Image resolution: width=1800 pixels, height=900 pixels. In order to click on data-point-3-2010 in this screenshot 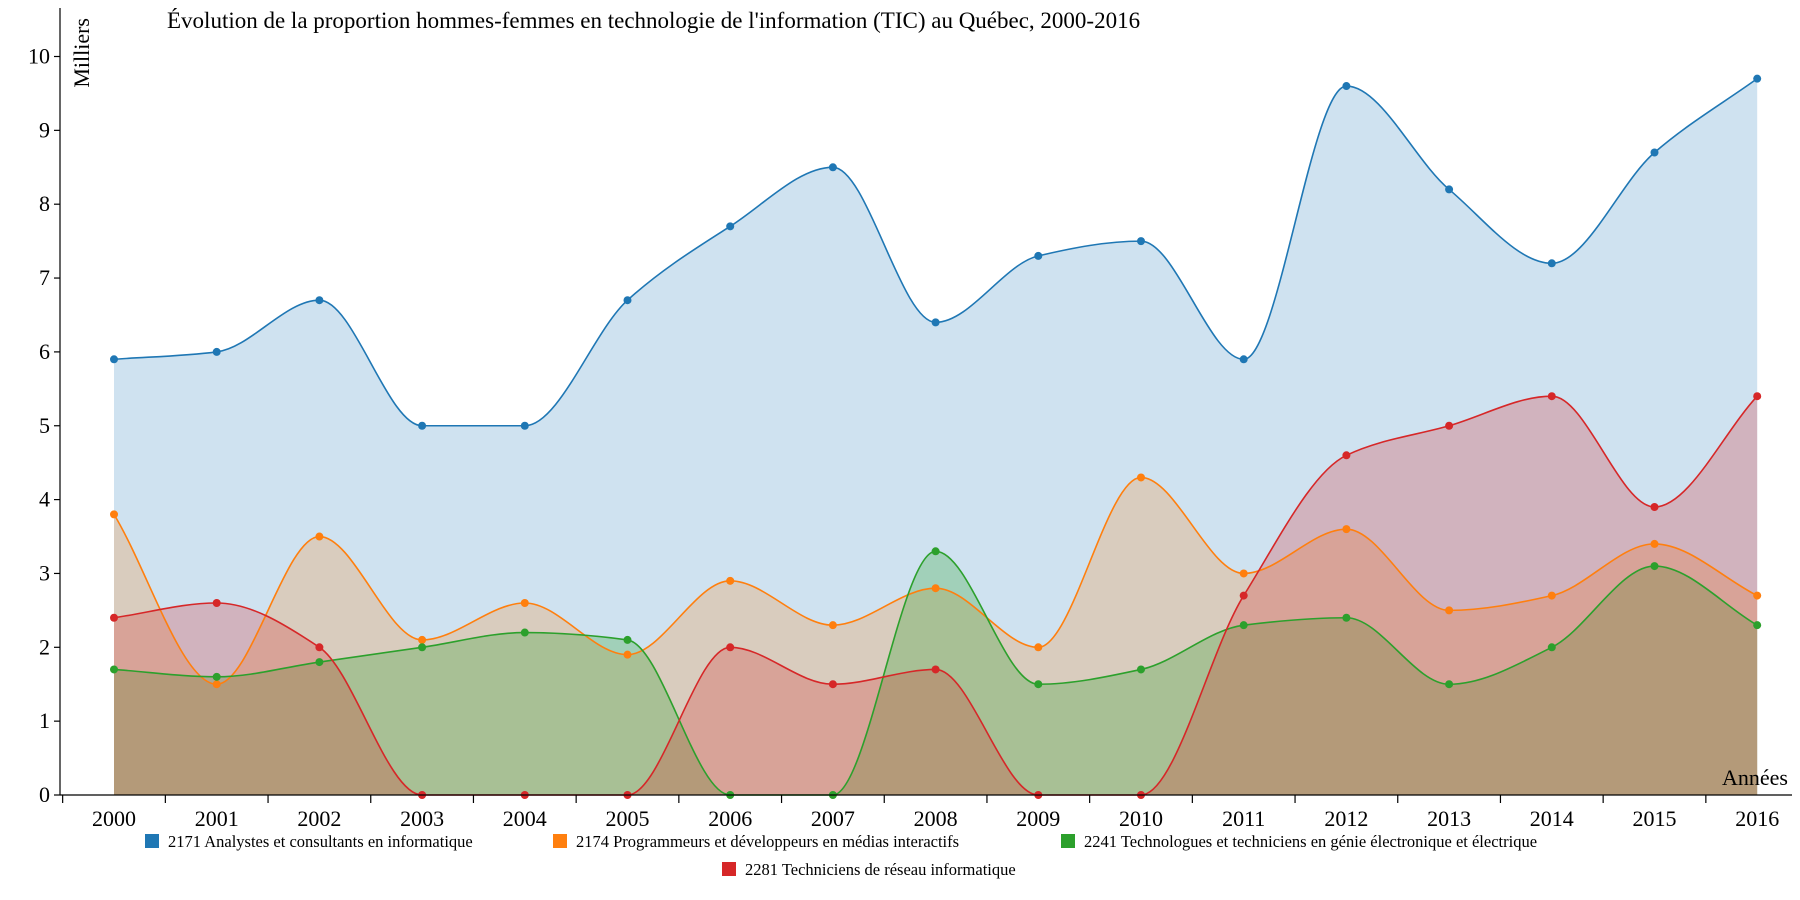, I will do `click(1141, 669)`.